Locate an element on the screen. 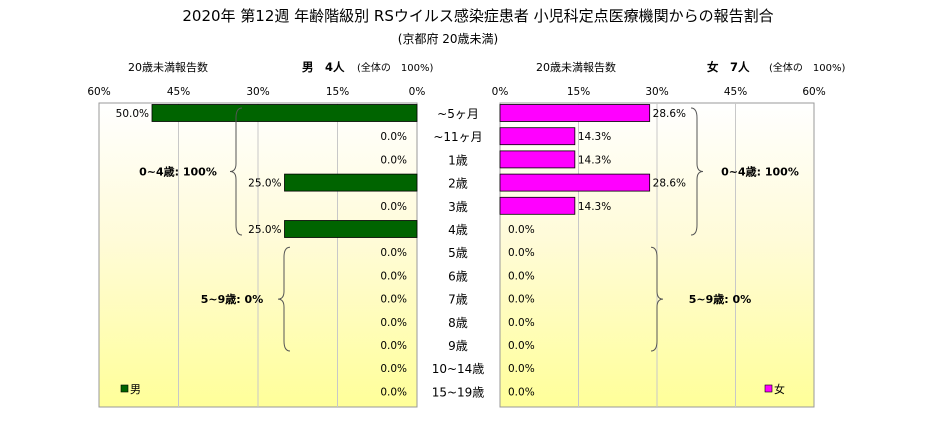 Image resolution: width=944 pixels, height=443 pixels. male-tick-label: 30% is located at coordinates (257, 92).